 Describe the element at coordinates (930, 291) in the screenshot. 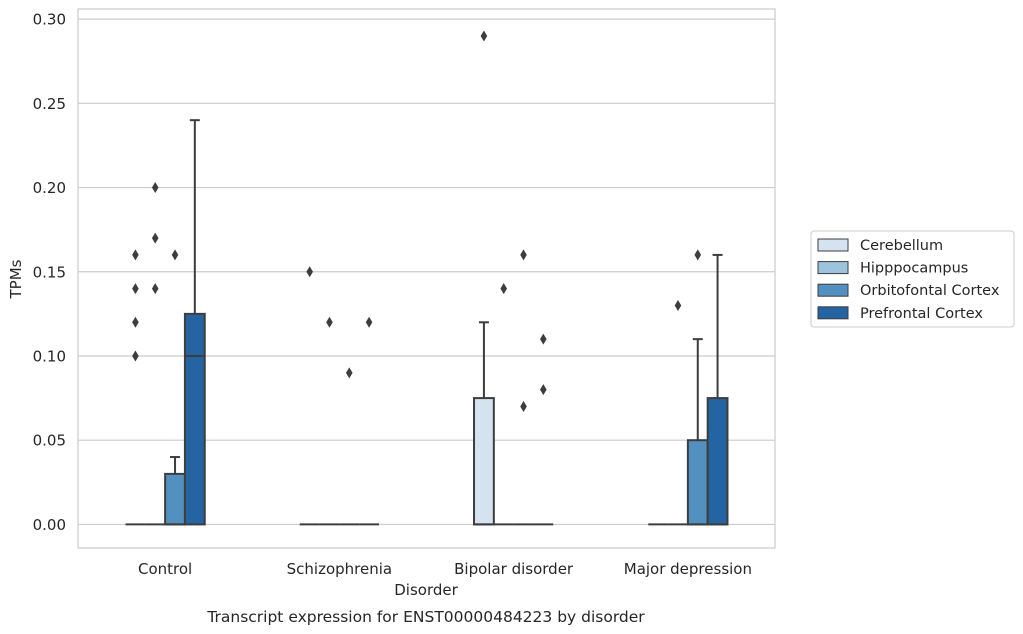

I see `legend-label: Orbitofontal Cortex` at that location.